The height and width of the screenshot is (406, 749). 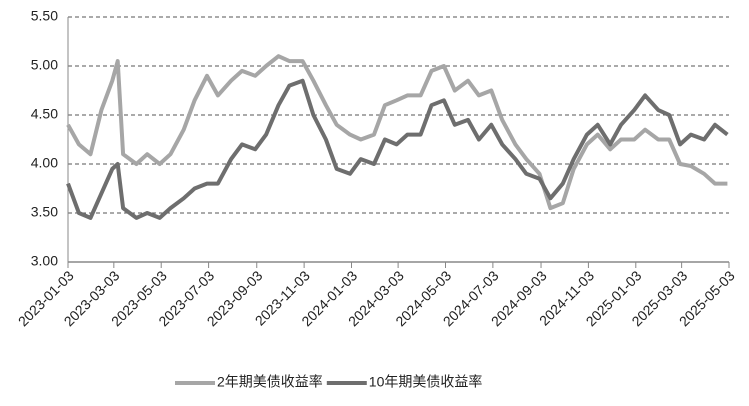 What do you see at coordinates (44, 16) in the screenshot?
I see `y-tick-label: 5.50` at bounding box center [44, 16].